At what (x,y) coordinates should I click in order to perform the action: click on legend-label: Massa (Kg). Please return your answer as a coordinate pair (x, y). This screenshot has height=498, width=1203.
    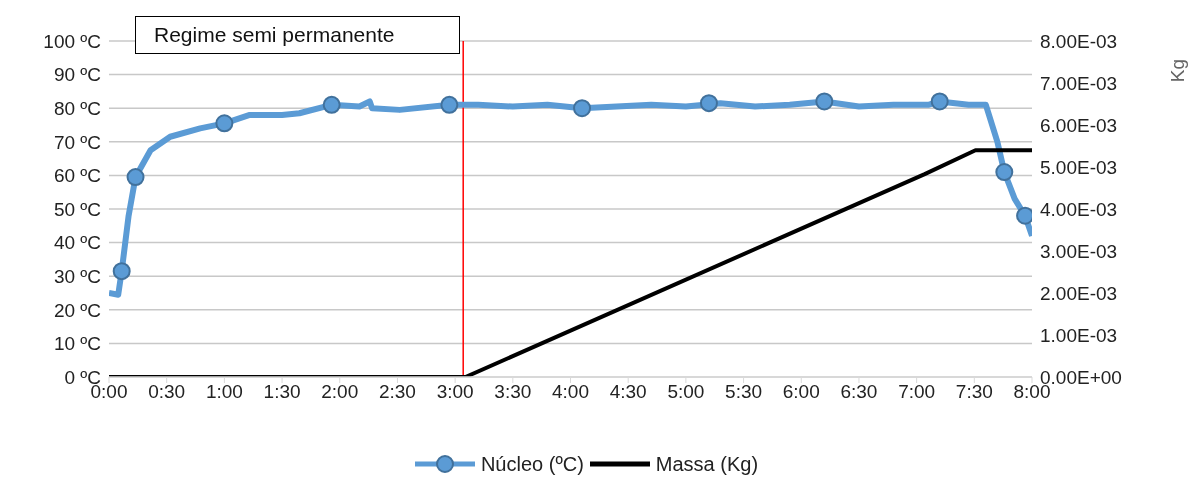
    Looking at the image, I should click on (707, 464).